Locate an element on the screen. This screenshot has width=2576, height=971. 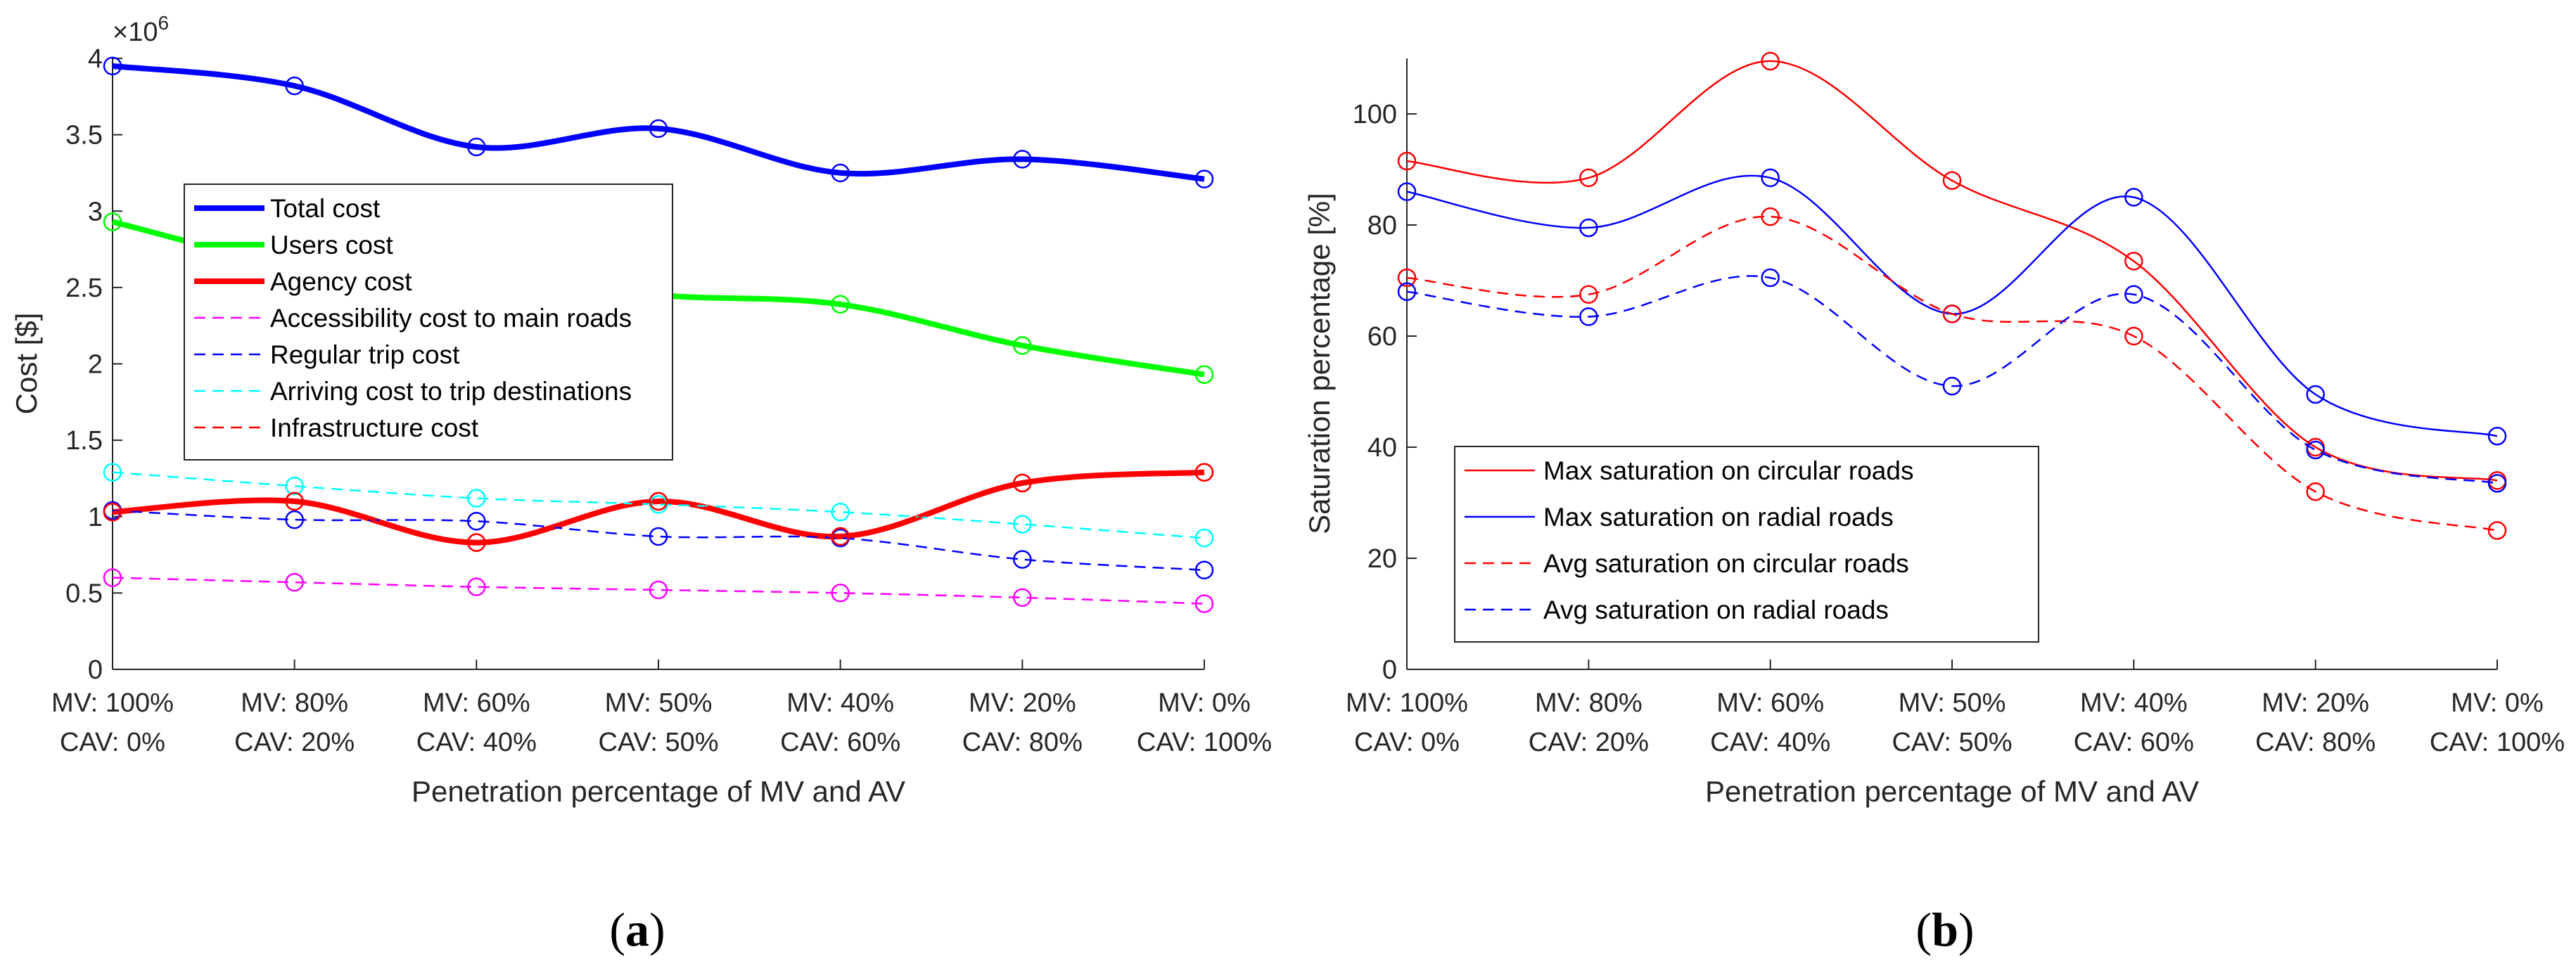
y-tick-label: 80 is located at coordinates (1382, 225).